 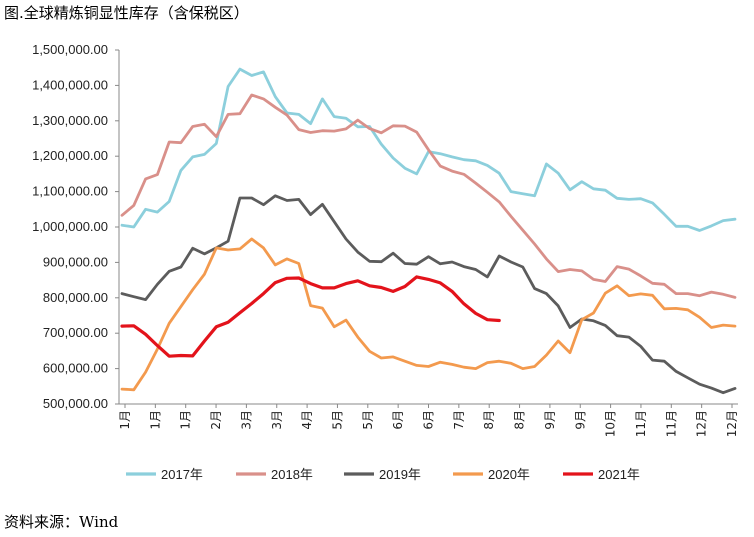 What do you see at coordinates (216, 420) in the screenshot?
I see `x-tick-label: 2月` at bounding box center [216, 420].